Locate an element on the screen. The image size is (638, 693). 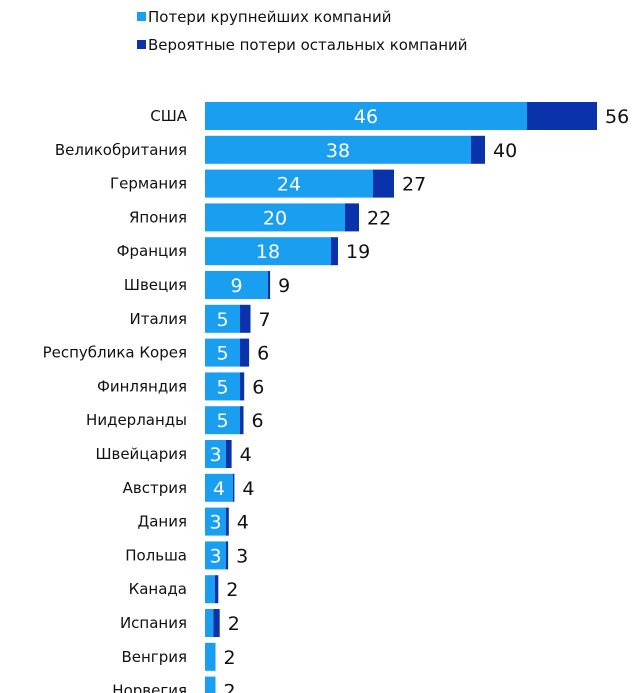
bar-row: Дания 3 4 is located at coordinates (193, 521).